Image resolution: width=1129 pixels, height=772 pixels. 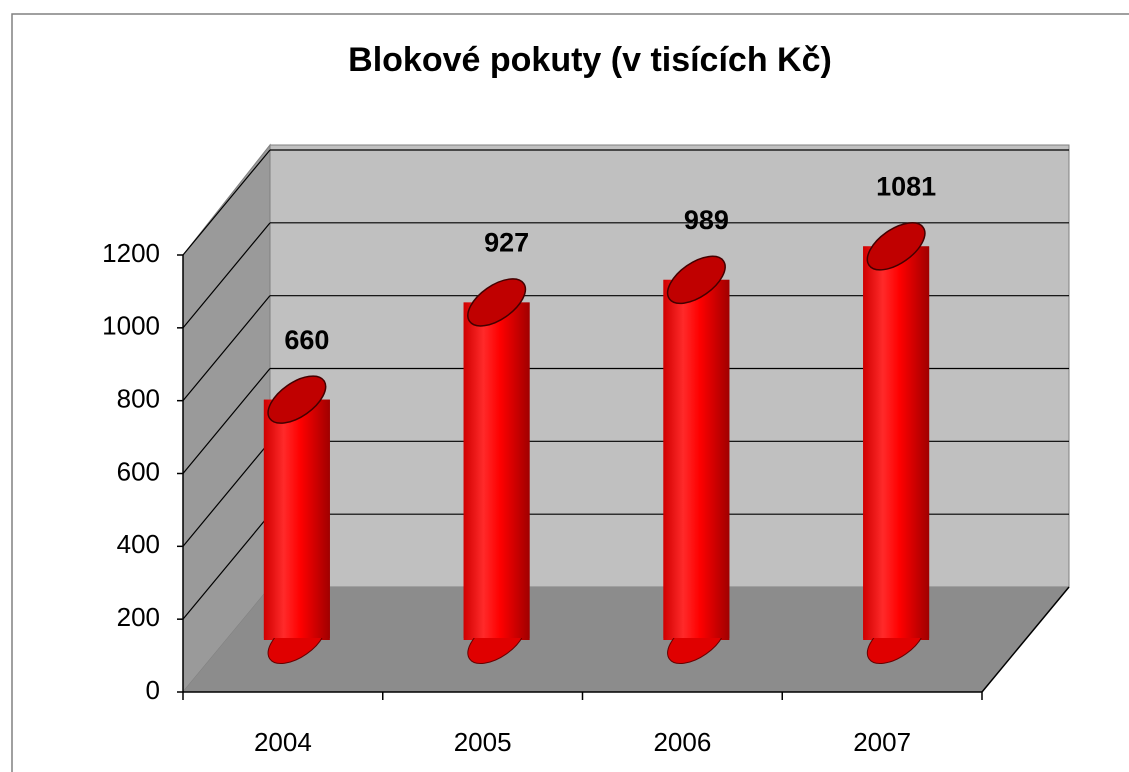 I want to click on data-label: 927, so click(x=506, y=243).